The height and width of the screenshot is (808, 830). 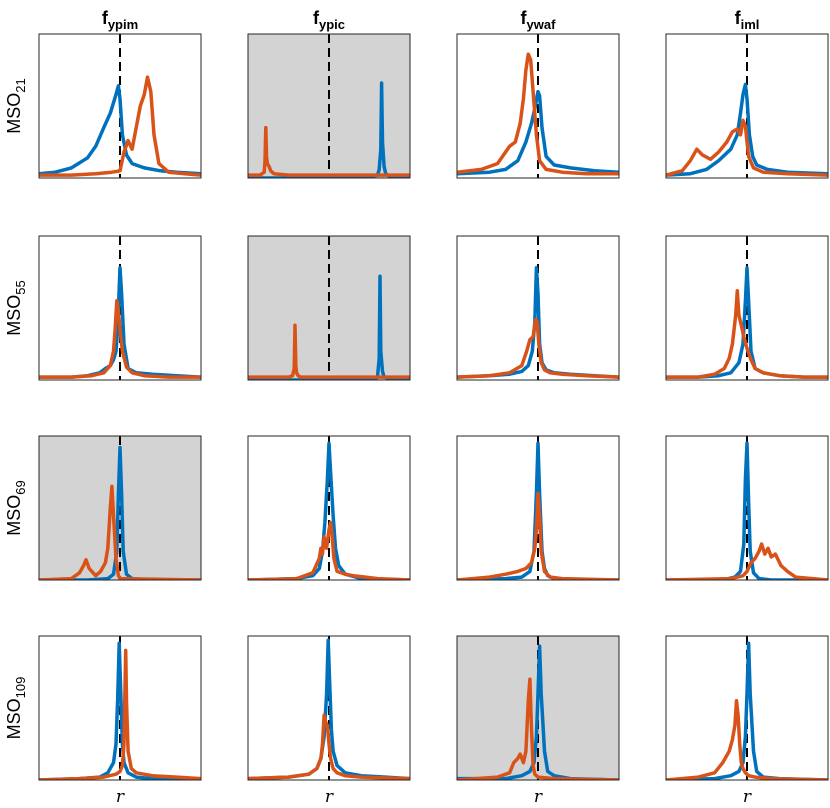 I want to click on column-title-ypim: fypim, so click(x=120, y=20).